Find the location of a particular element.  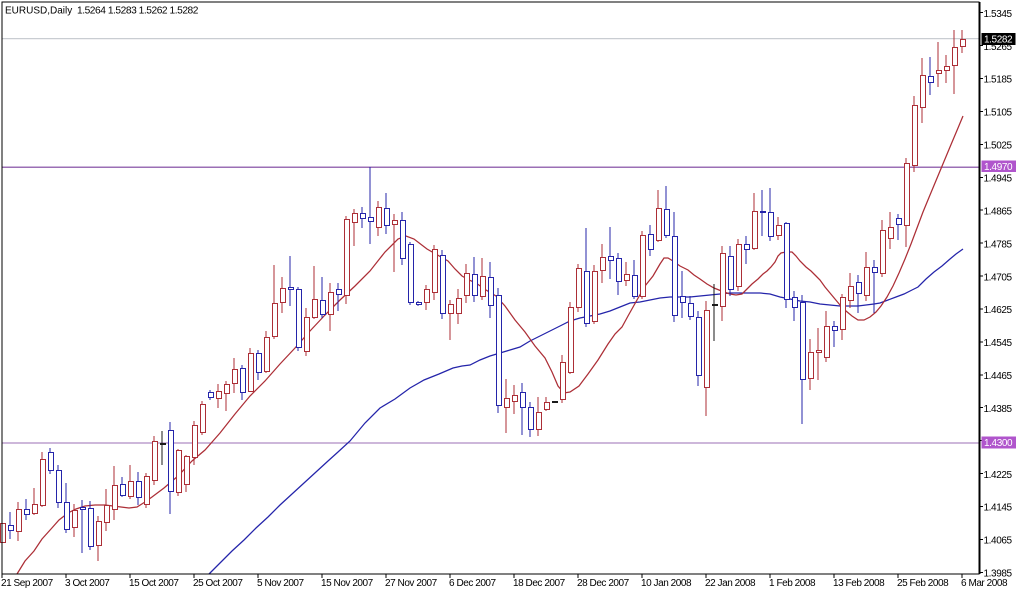

svg-text: 1.4465 is located at coordinates (998, 376).